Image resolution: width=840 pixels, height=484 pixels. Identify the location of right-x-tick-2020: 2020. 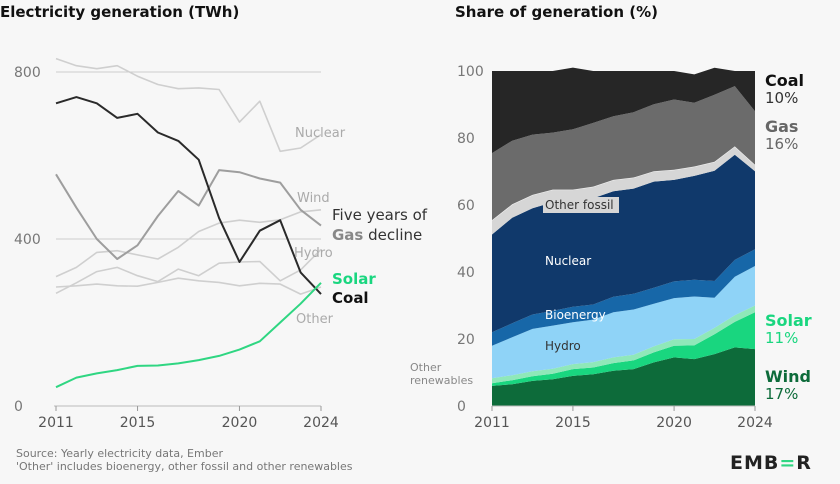
(674, 423).